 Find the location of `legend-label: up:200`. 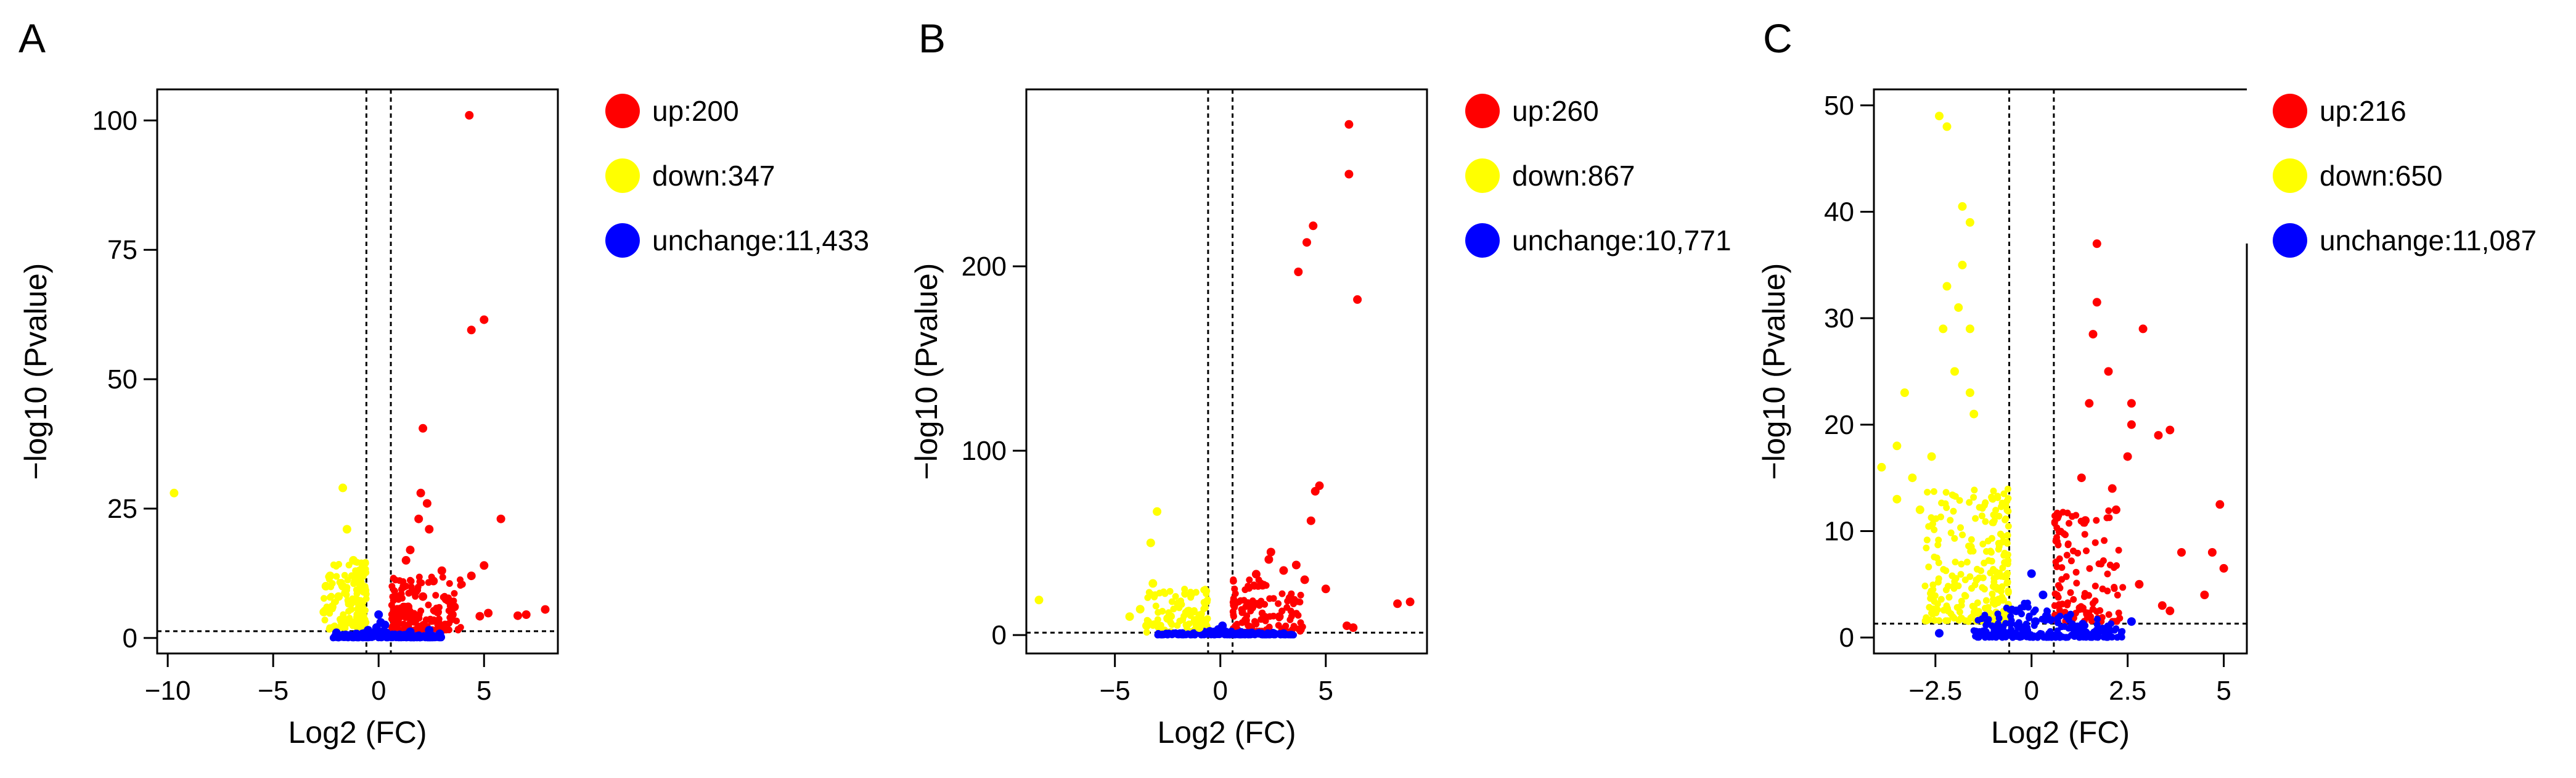

legend-label: up:200 is located at coordinates (695, 111).